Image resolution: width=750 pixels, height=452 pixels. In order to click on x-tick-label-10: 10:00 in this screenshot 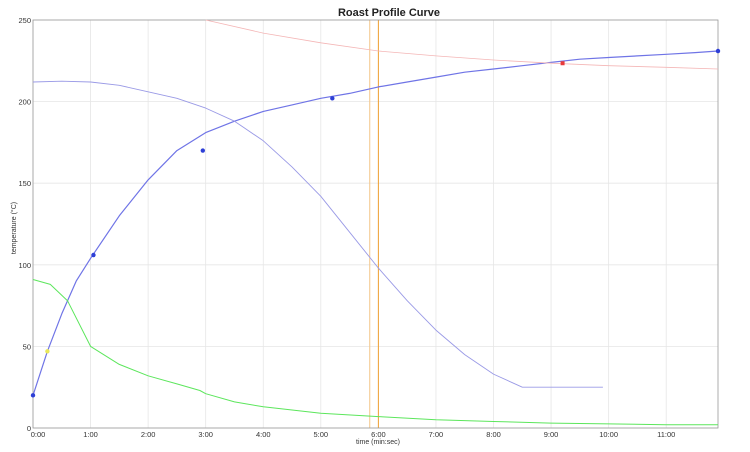, I will do `click(608, 434)`.